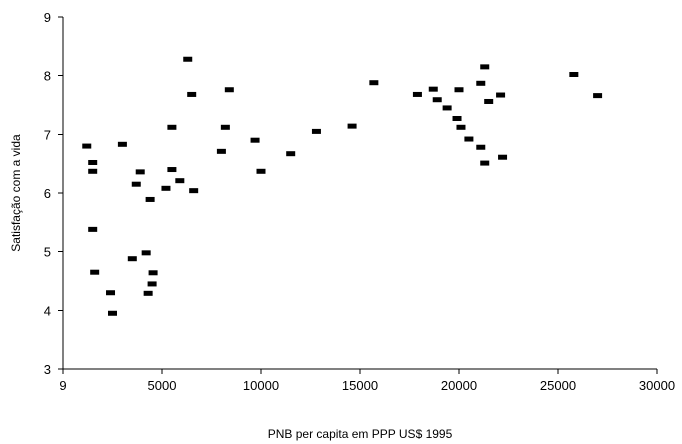 Image resolution: width=682 pixels, height=444 pixels. What do you see at coordinates (657, 385) in the screenshot?
I see `x-tick-label: 30000` at bounding box center [657, 385].